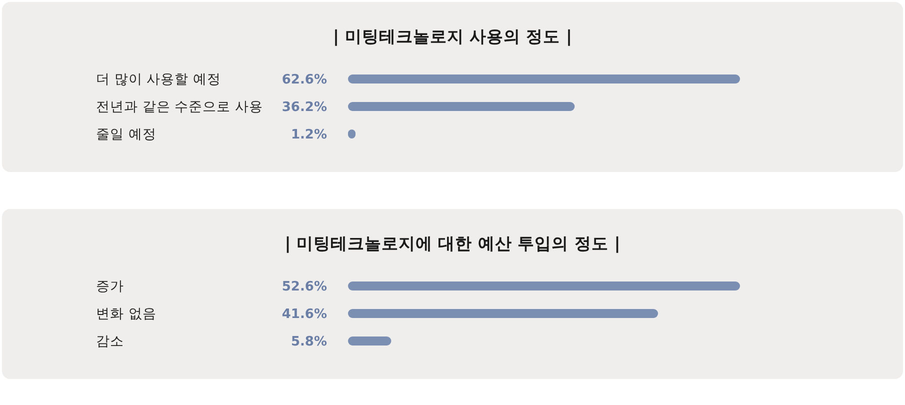 This screenshot has height=405, width=905. What do you see at coordinates (158, 80) in the screenshot?
I see `y-tick-label: 더 많이 사용할 예정` at bounding box center [158, 80].